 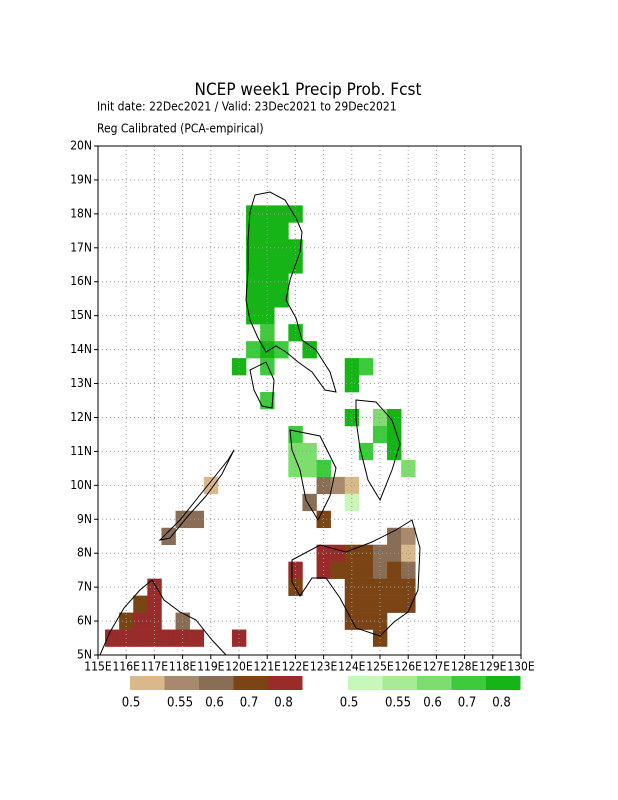 What do you see at coordinates (81, 179) in the screenshot?
I see `y-tick-label: 19N` at bounding box center [81, 179].